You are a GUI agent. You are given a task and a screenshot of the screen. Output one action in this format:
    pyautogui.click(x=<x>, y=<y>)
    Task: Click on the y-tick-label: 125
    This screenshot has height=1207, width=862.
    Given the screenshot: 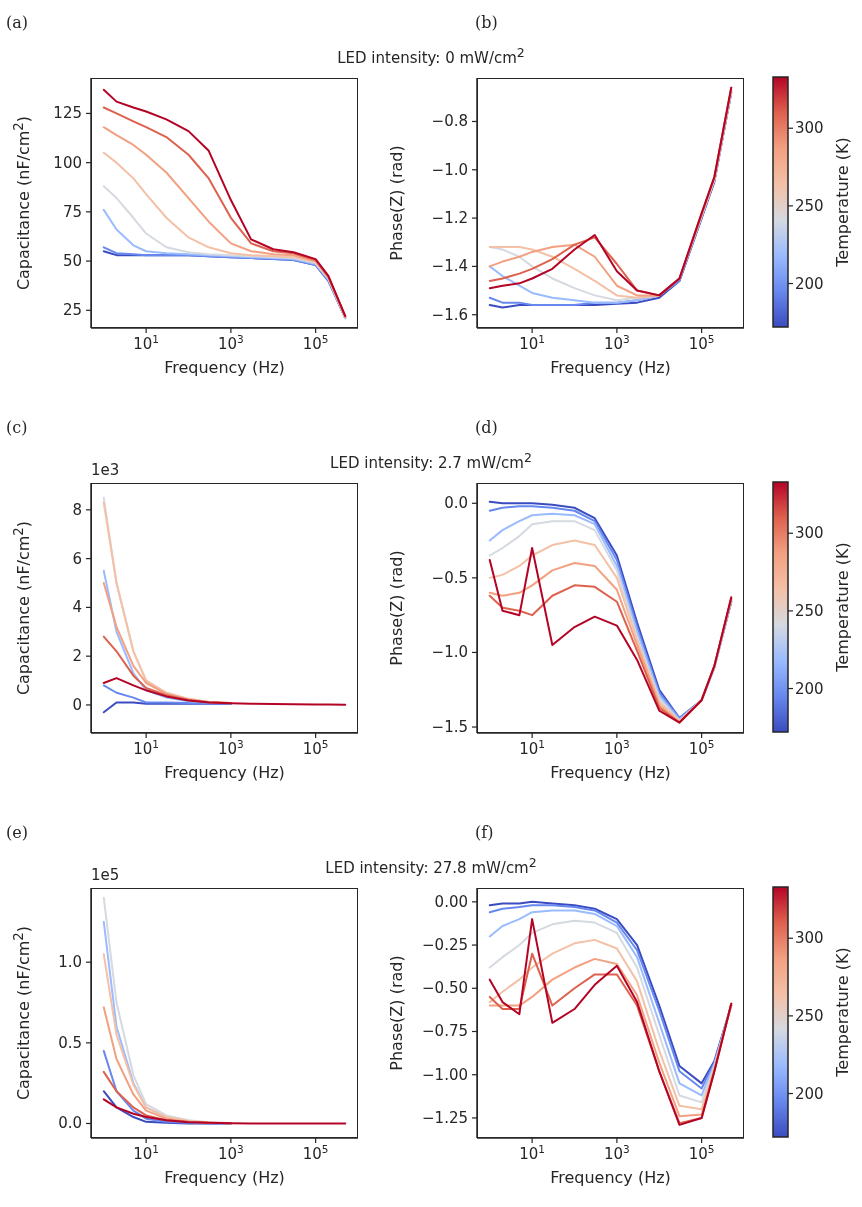 What is the action you would take?
    pyautogui.click(x=67, y=113)
    